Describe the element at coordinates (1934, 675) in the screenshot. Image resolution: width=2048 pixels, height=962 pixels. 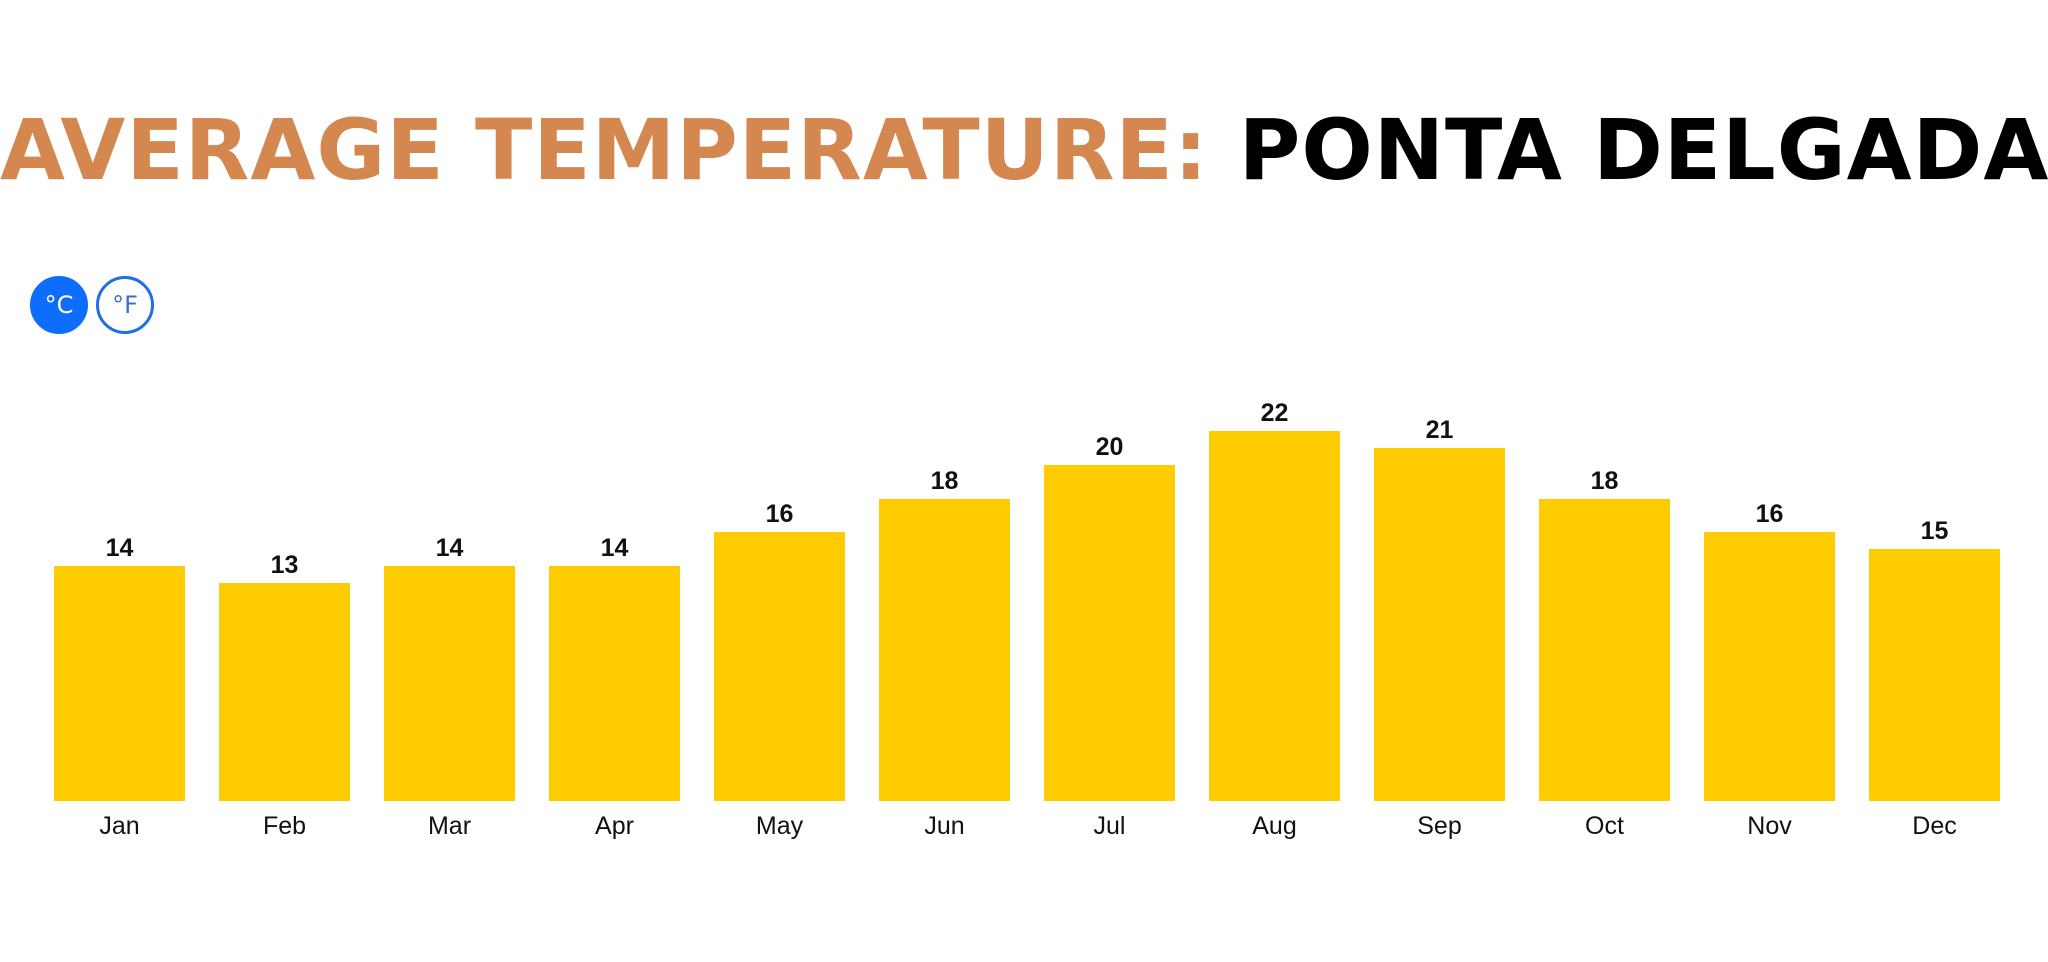
I see `bar-dec` at that location.